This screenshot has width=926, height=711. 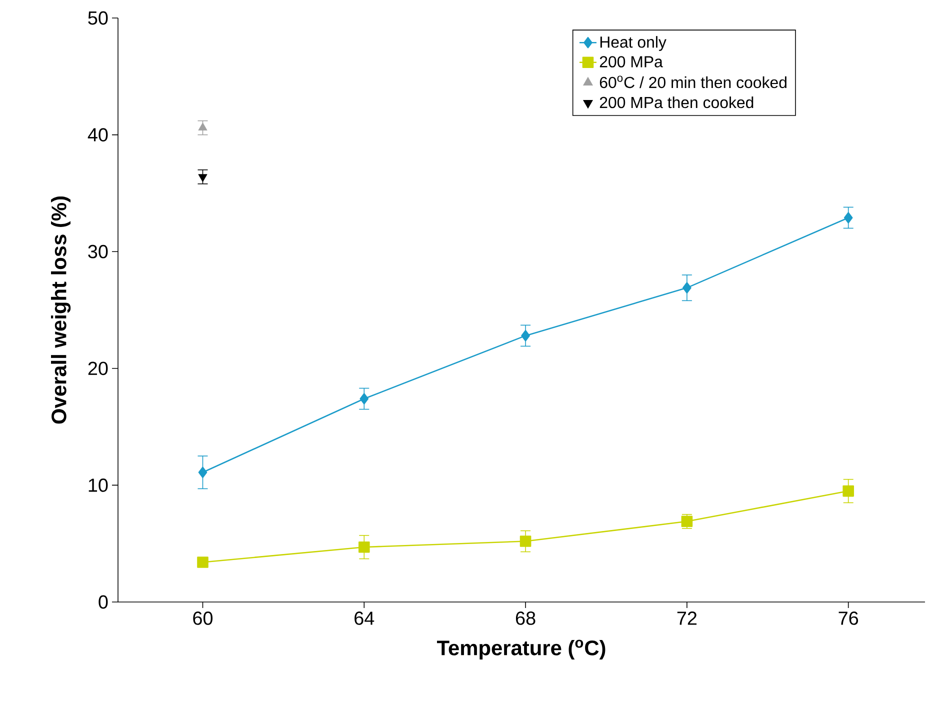 I want to click on x-axis-title: Temperature ($^{o}$C), so click(x=521, y=650).